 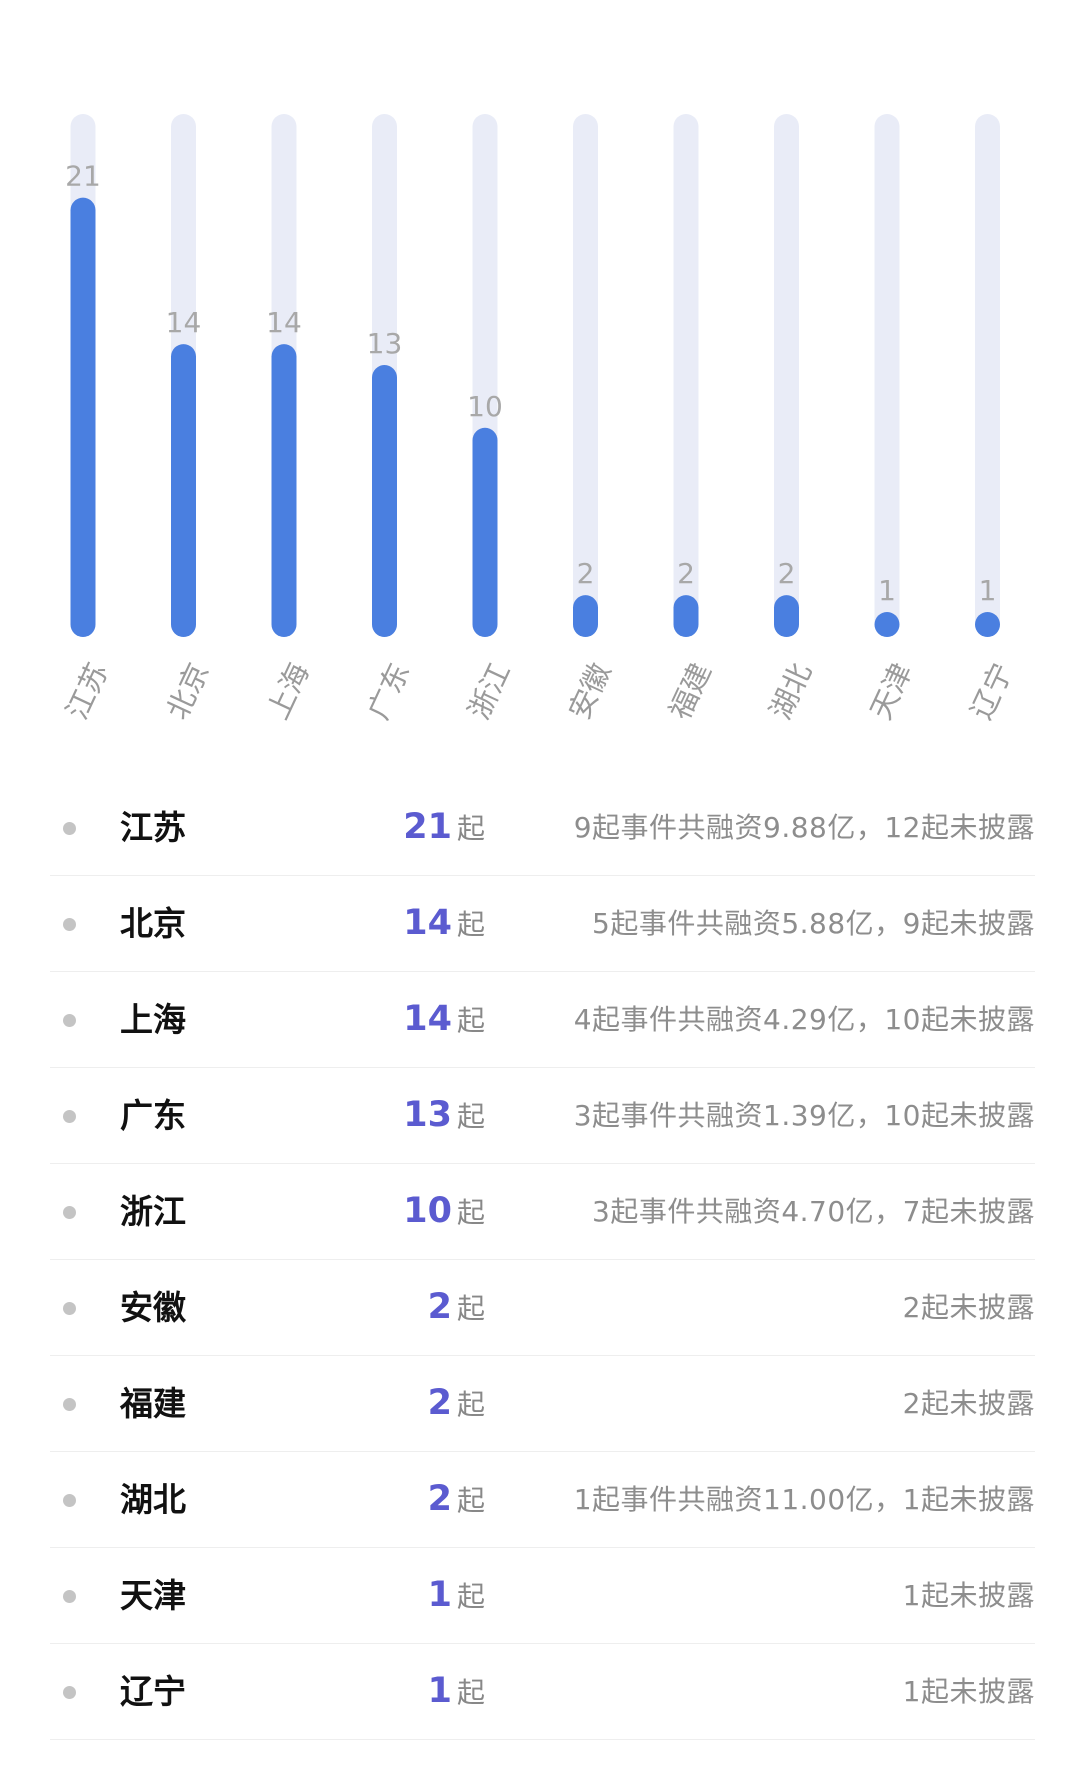 I want to click on funding-description: 3起事件共融资4.70亿，7起未披露, so click(x=813, y=1211).